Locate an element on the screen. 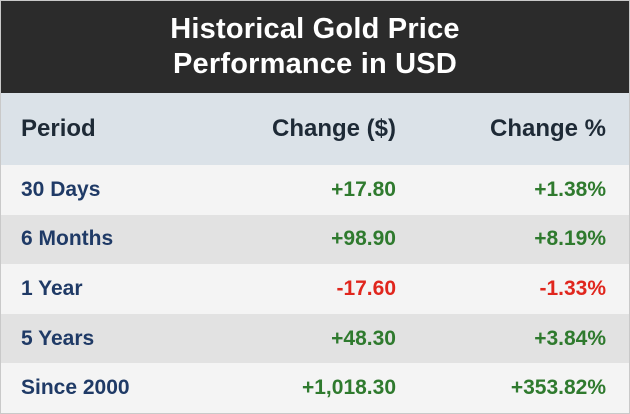 The image size is (630, 414). change-usd-cell: +48.30 is located at coordinates (363, 338).